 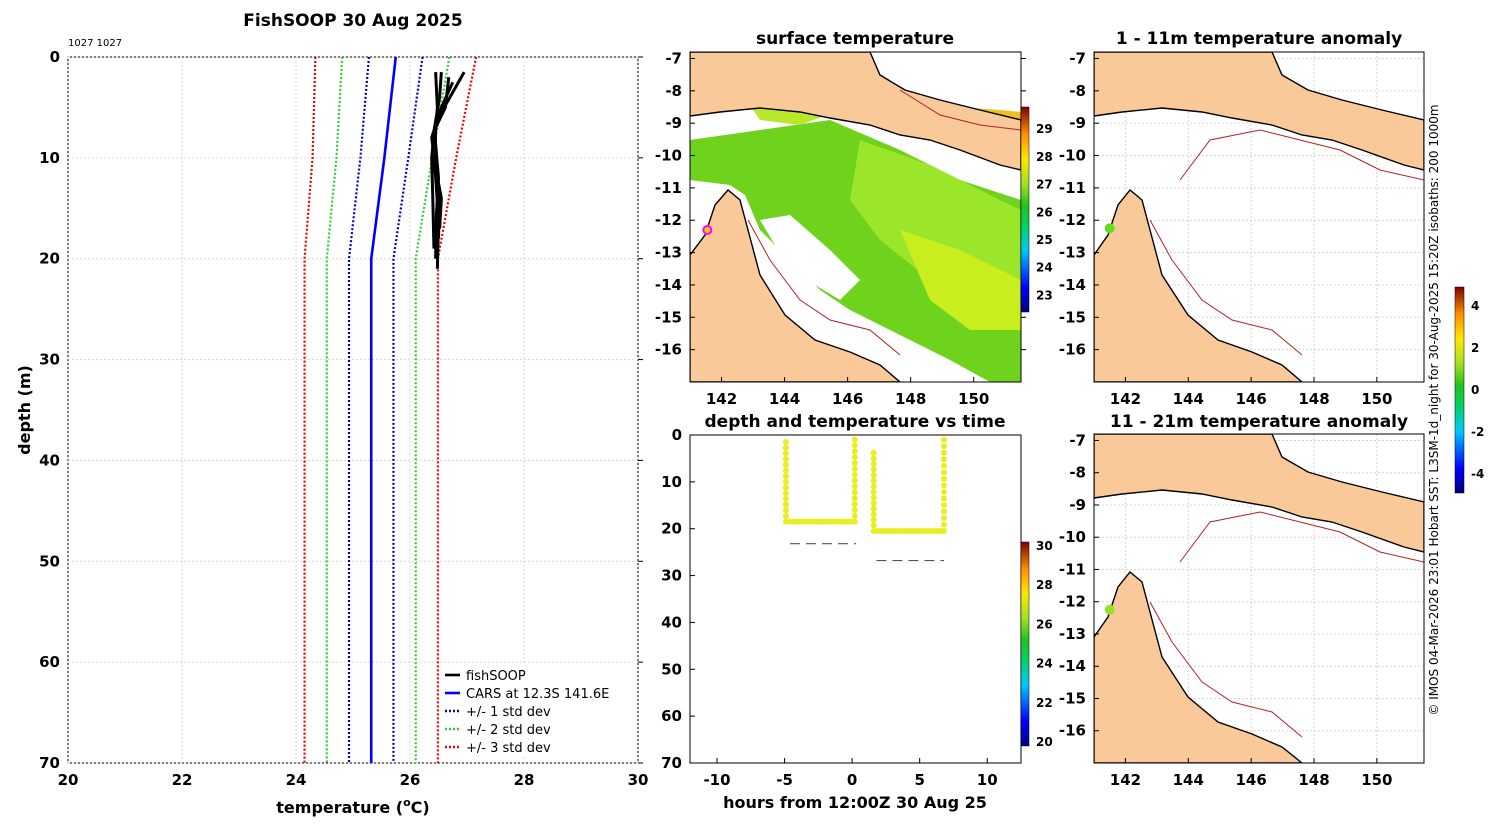 What do you see at coordinates (408, 409) in the screenshot?
I see `std-dev-1-upper-line` at bounding box center [408, 409].